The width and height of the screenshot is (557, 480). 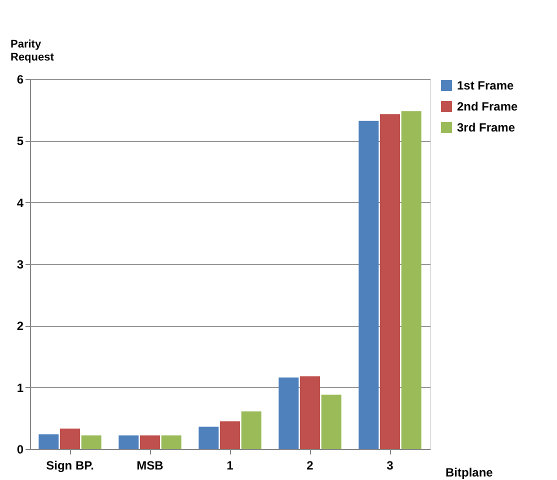 I want to click on y-tick-label: 5, so click(x=20, y=141).